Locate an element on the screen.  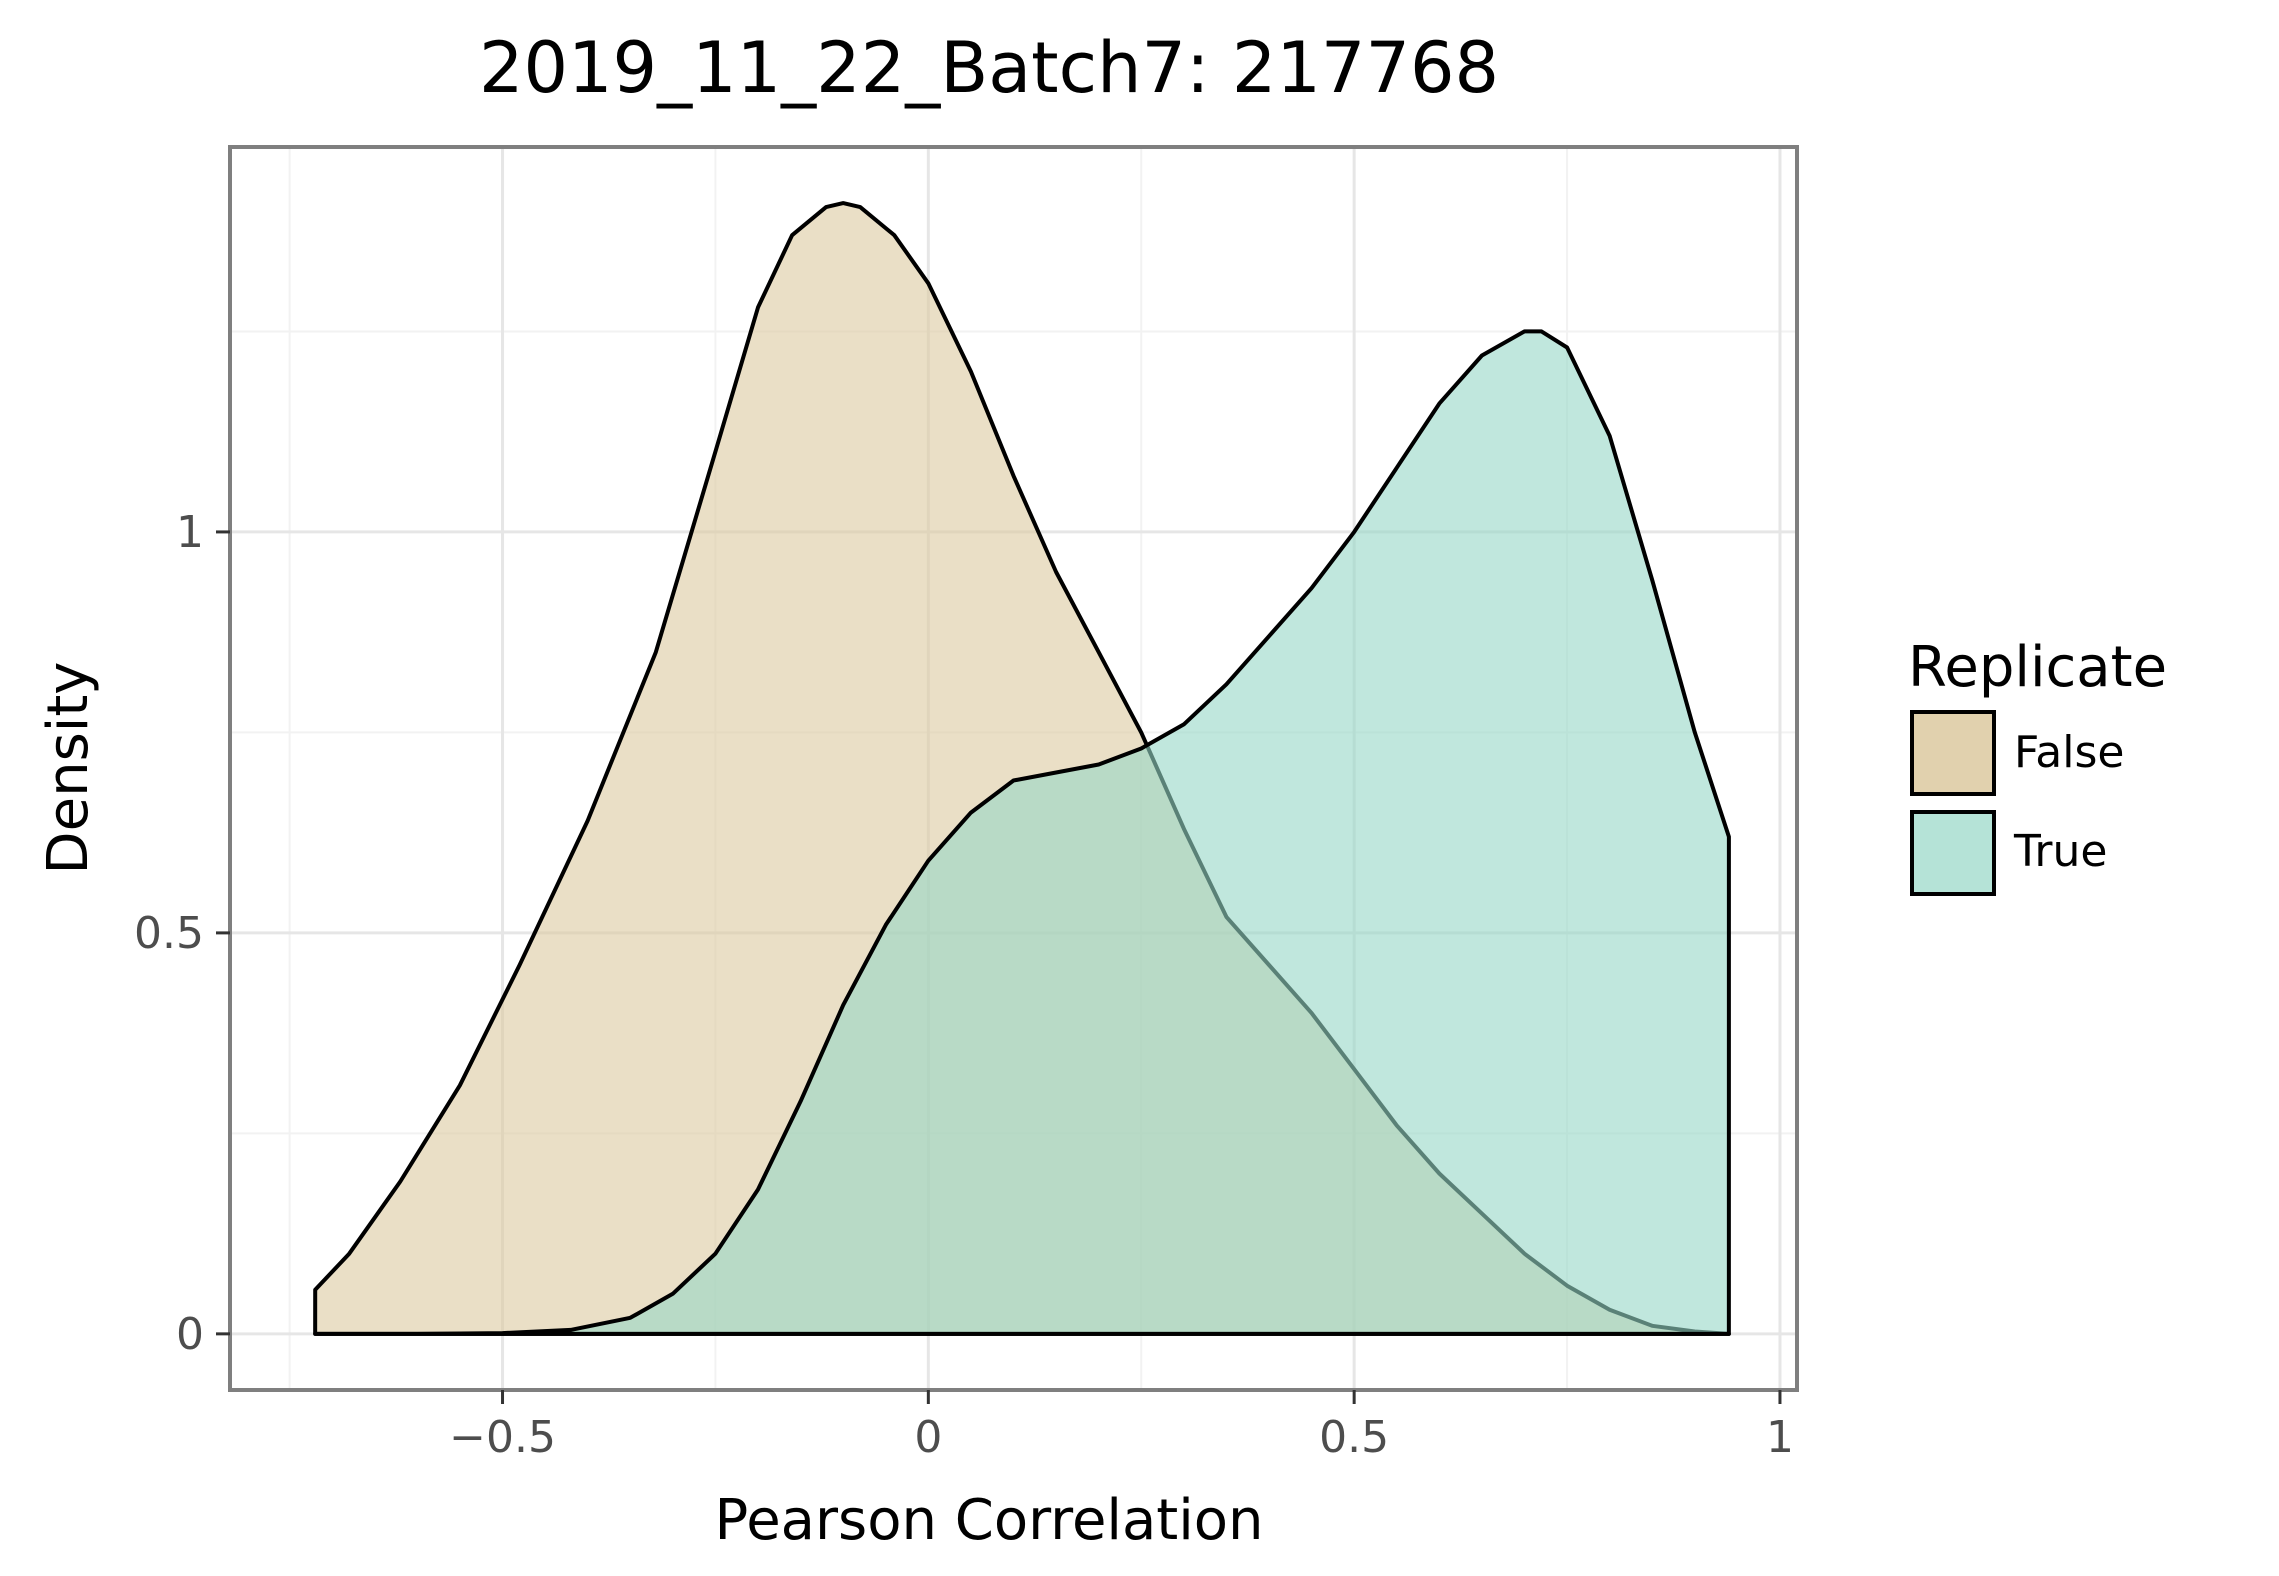
legend-title: Replicate is located at coordinates (2037, 667).